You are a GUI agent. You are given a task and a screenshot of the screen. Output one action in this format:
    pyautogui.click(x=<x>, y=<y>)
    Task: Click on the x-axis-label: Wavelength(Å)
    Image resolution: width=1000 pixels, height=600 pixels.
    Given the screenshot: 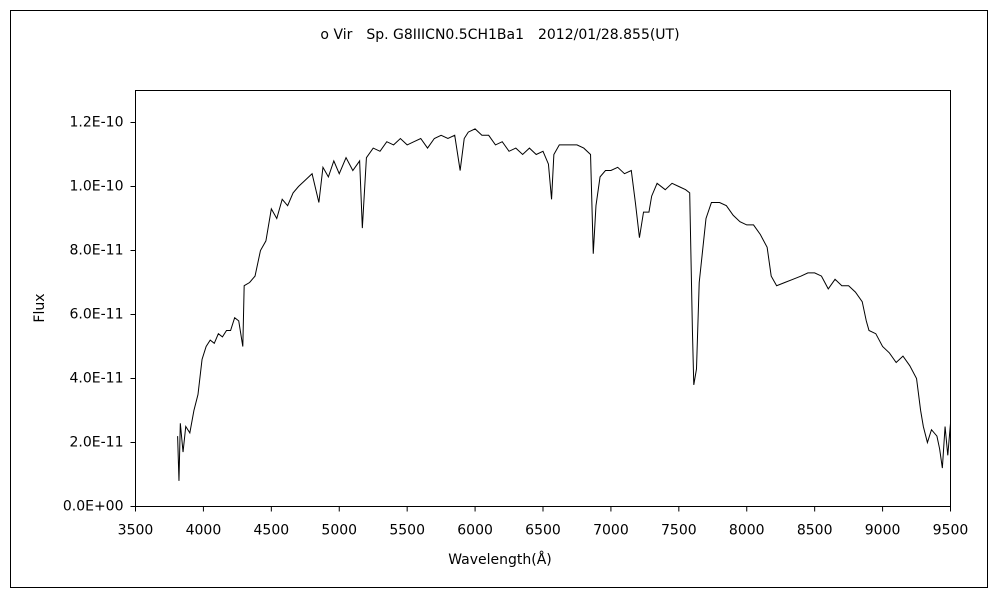 What is the action you would take?
    pyautogui.click(x=500, y=559)
    